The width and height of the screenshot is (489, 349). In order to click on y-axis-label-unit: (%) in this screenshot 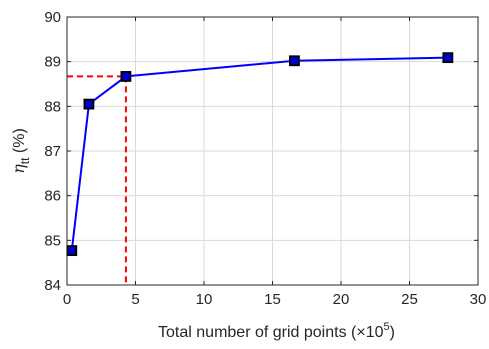, I will do `click(19, 142)`.